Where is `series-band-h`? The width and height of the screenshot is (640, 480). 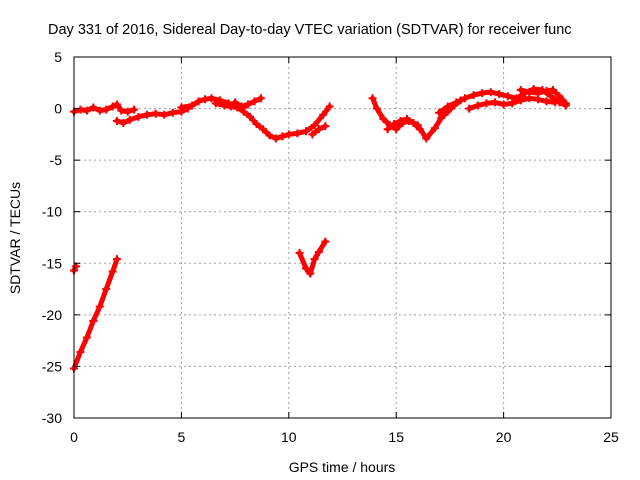 series-band-h is located at coordinates (403, 124).